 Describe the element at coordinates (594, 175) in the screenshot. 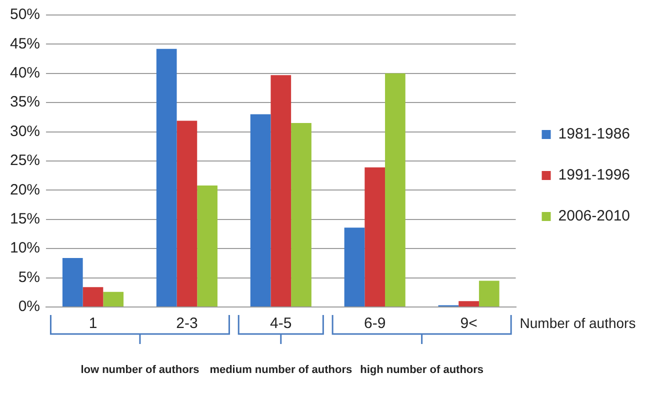

I see `legend-label: 1991-1996` at that location.